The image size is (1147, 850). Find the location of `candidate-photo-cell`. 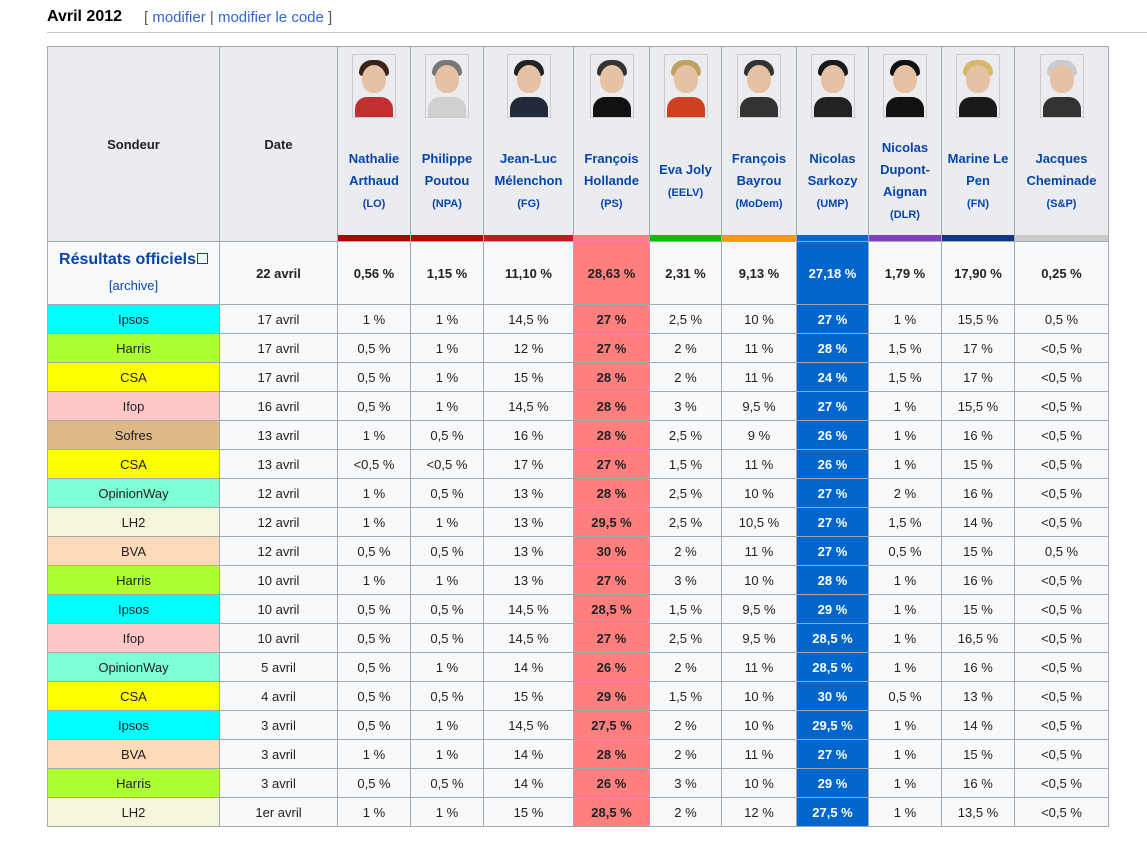

candidate-photo-cell is located at coordinates (374, 84).